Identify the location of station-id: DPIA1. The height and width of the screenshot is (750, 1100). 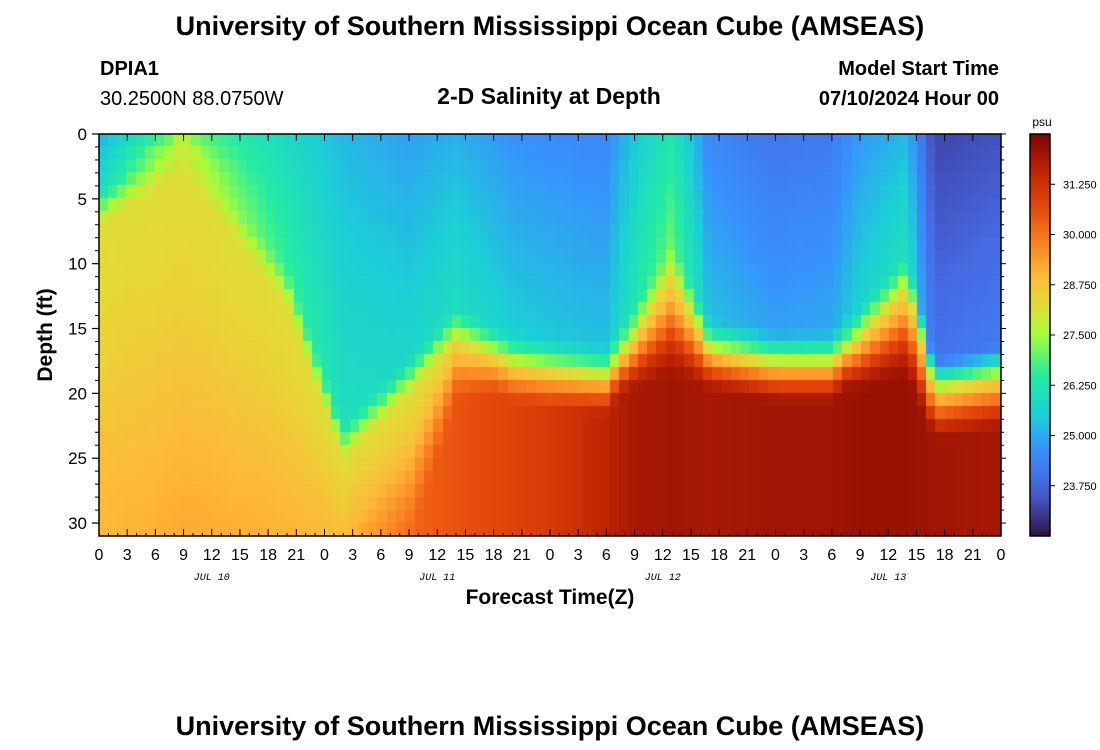
(129, 69).